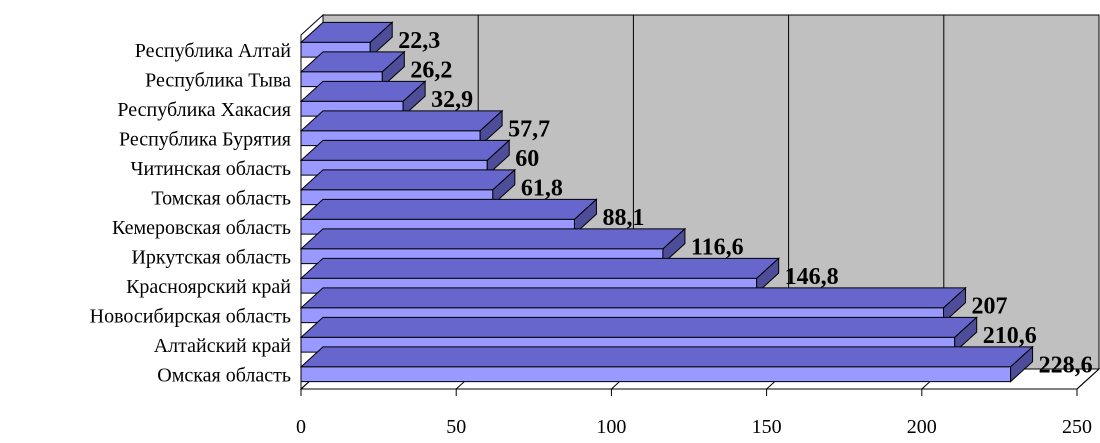 The height and width of the screenshot is (443, 1100). I want to click on category-label: Республика Алтай, so click(213, 51).